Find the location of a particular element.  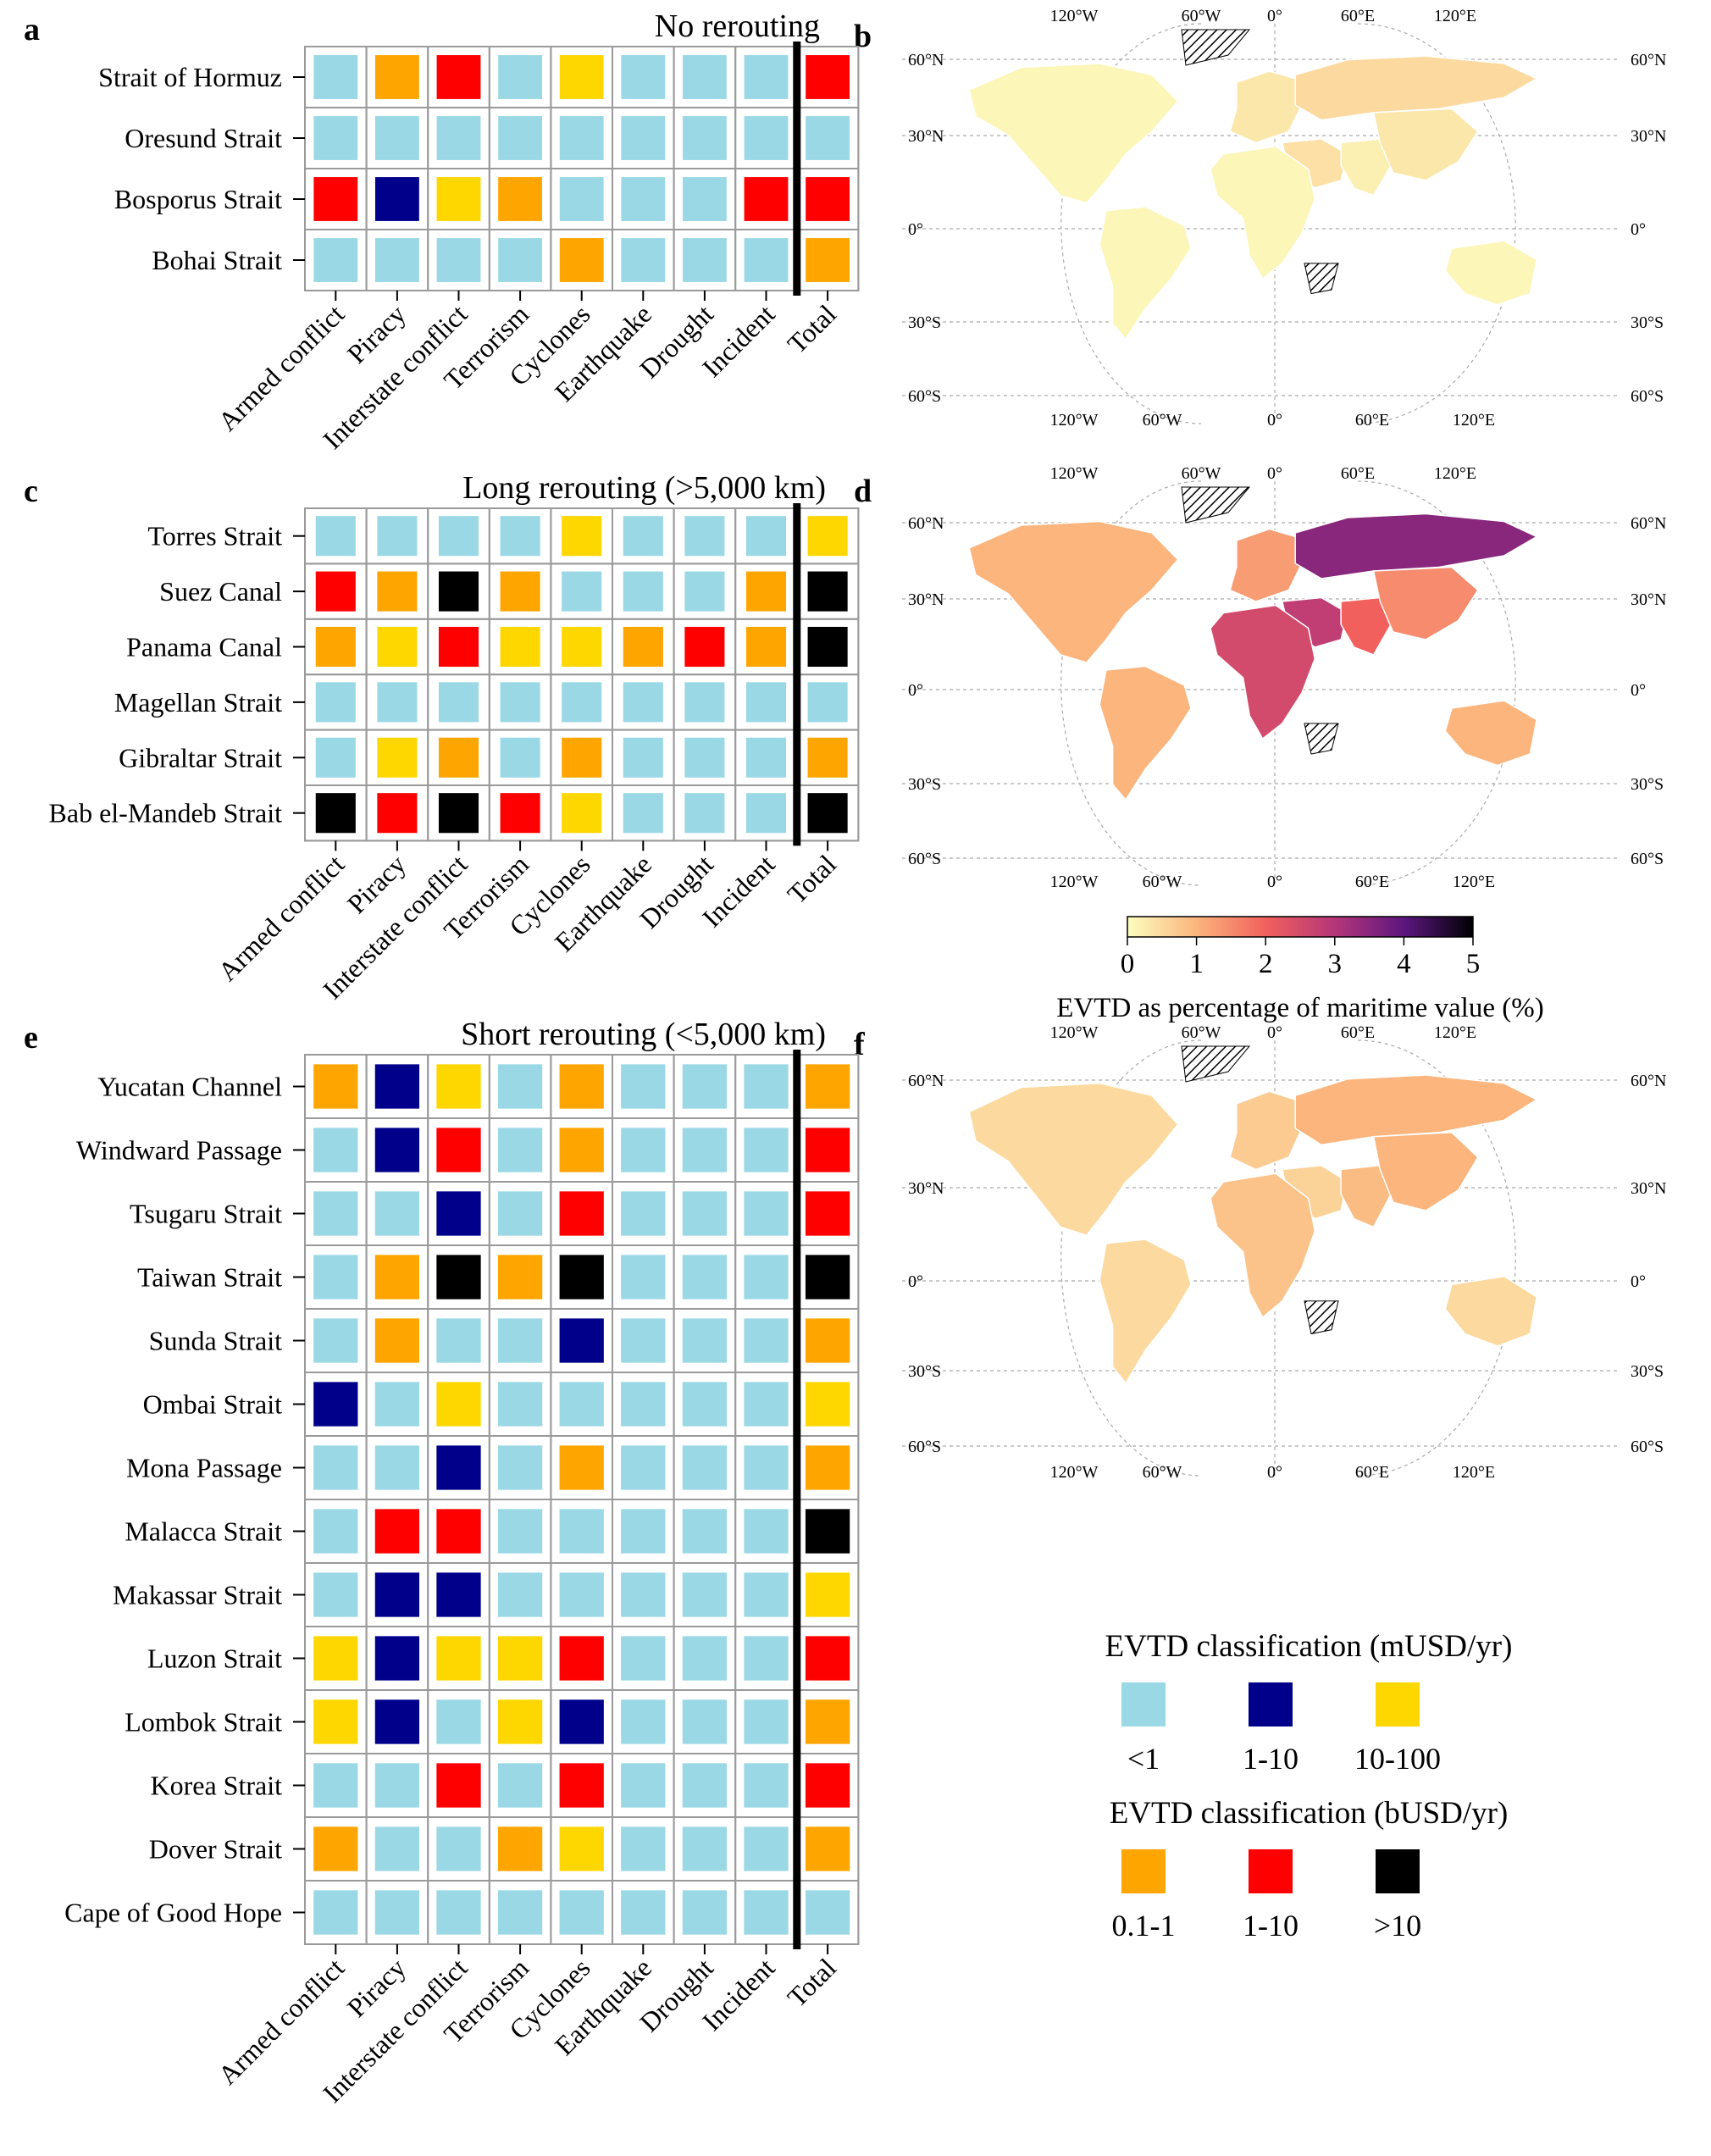

cell-mona-passage-total is located at coordinates (827, 1467).